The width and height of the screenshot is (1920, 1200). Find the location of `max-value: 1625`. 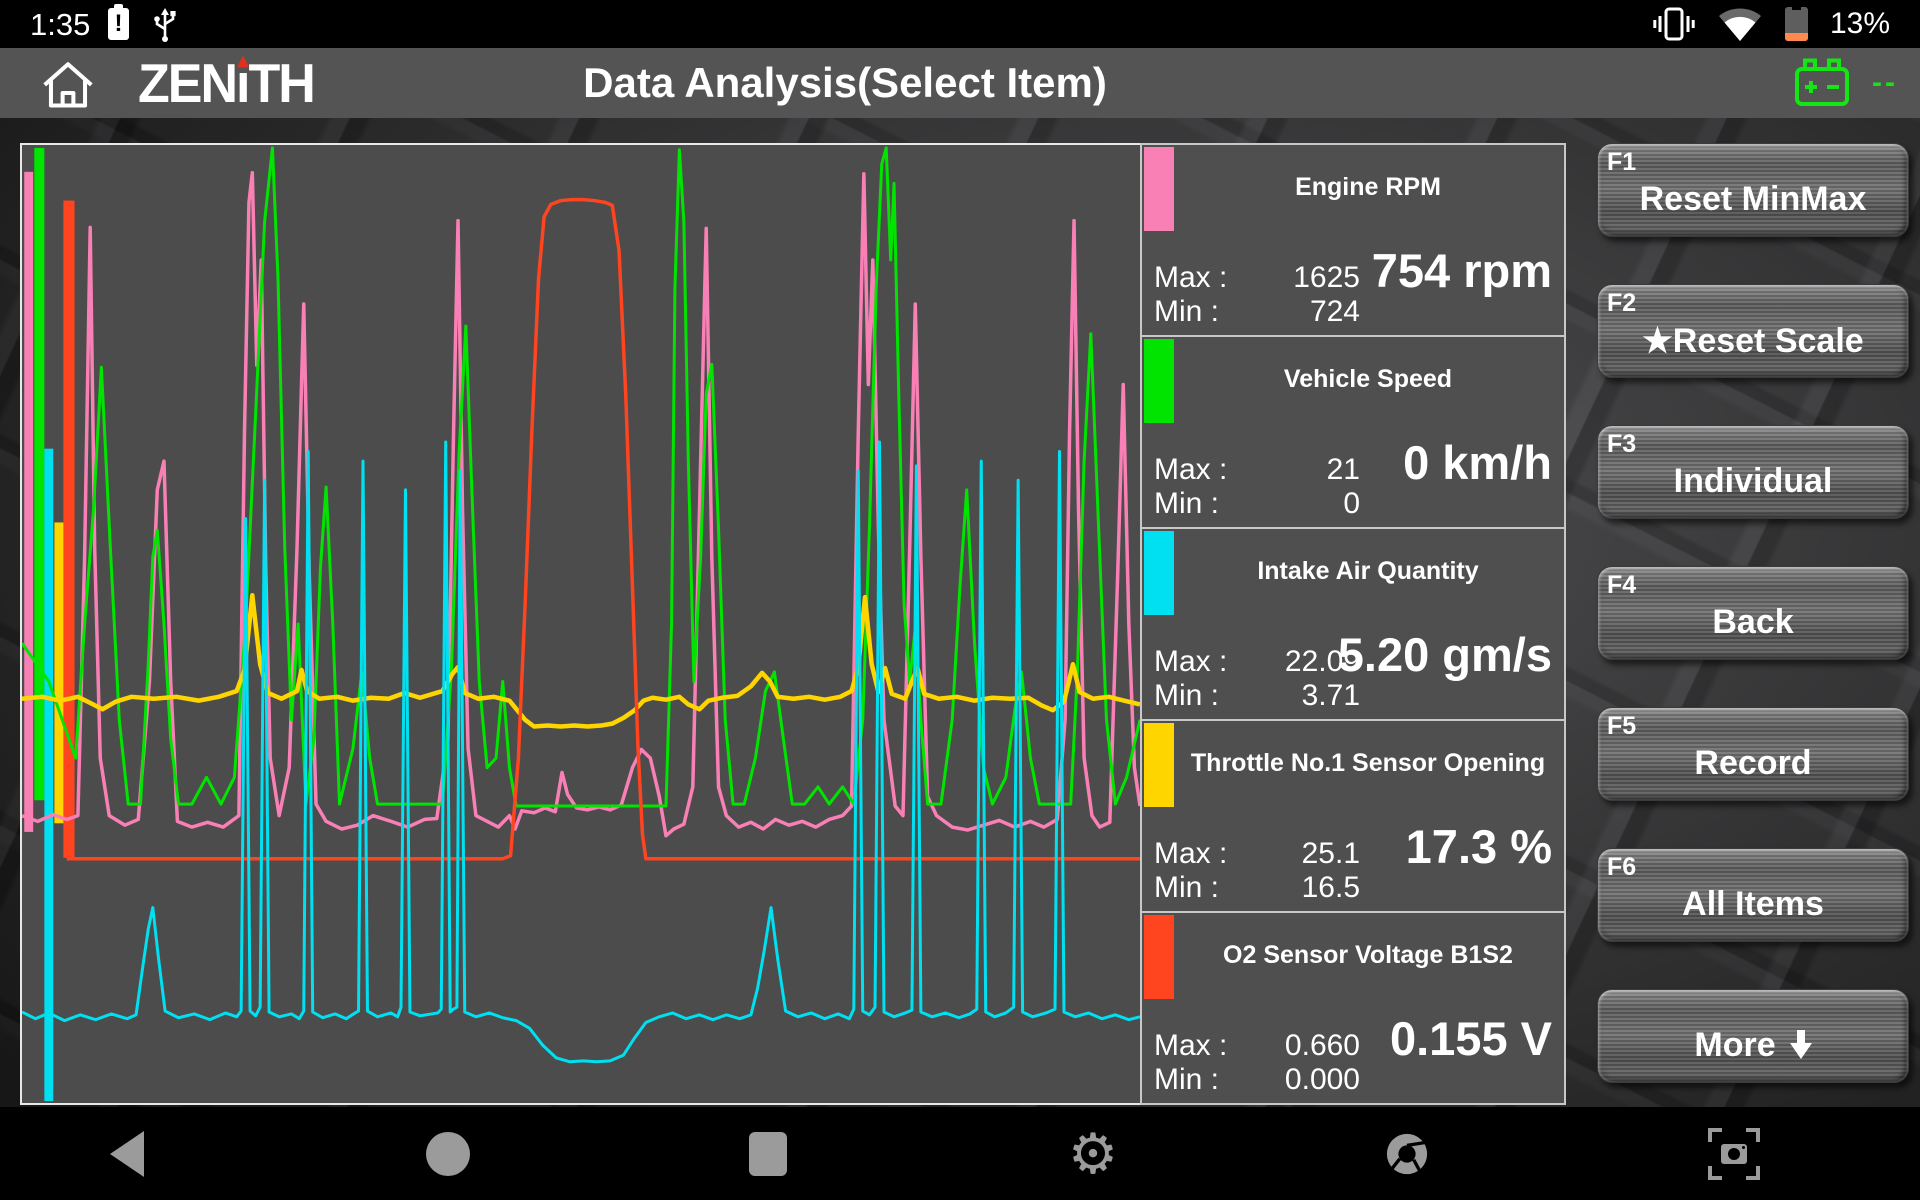

max-value: 1625 is located at coordinates (1326, 277).